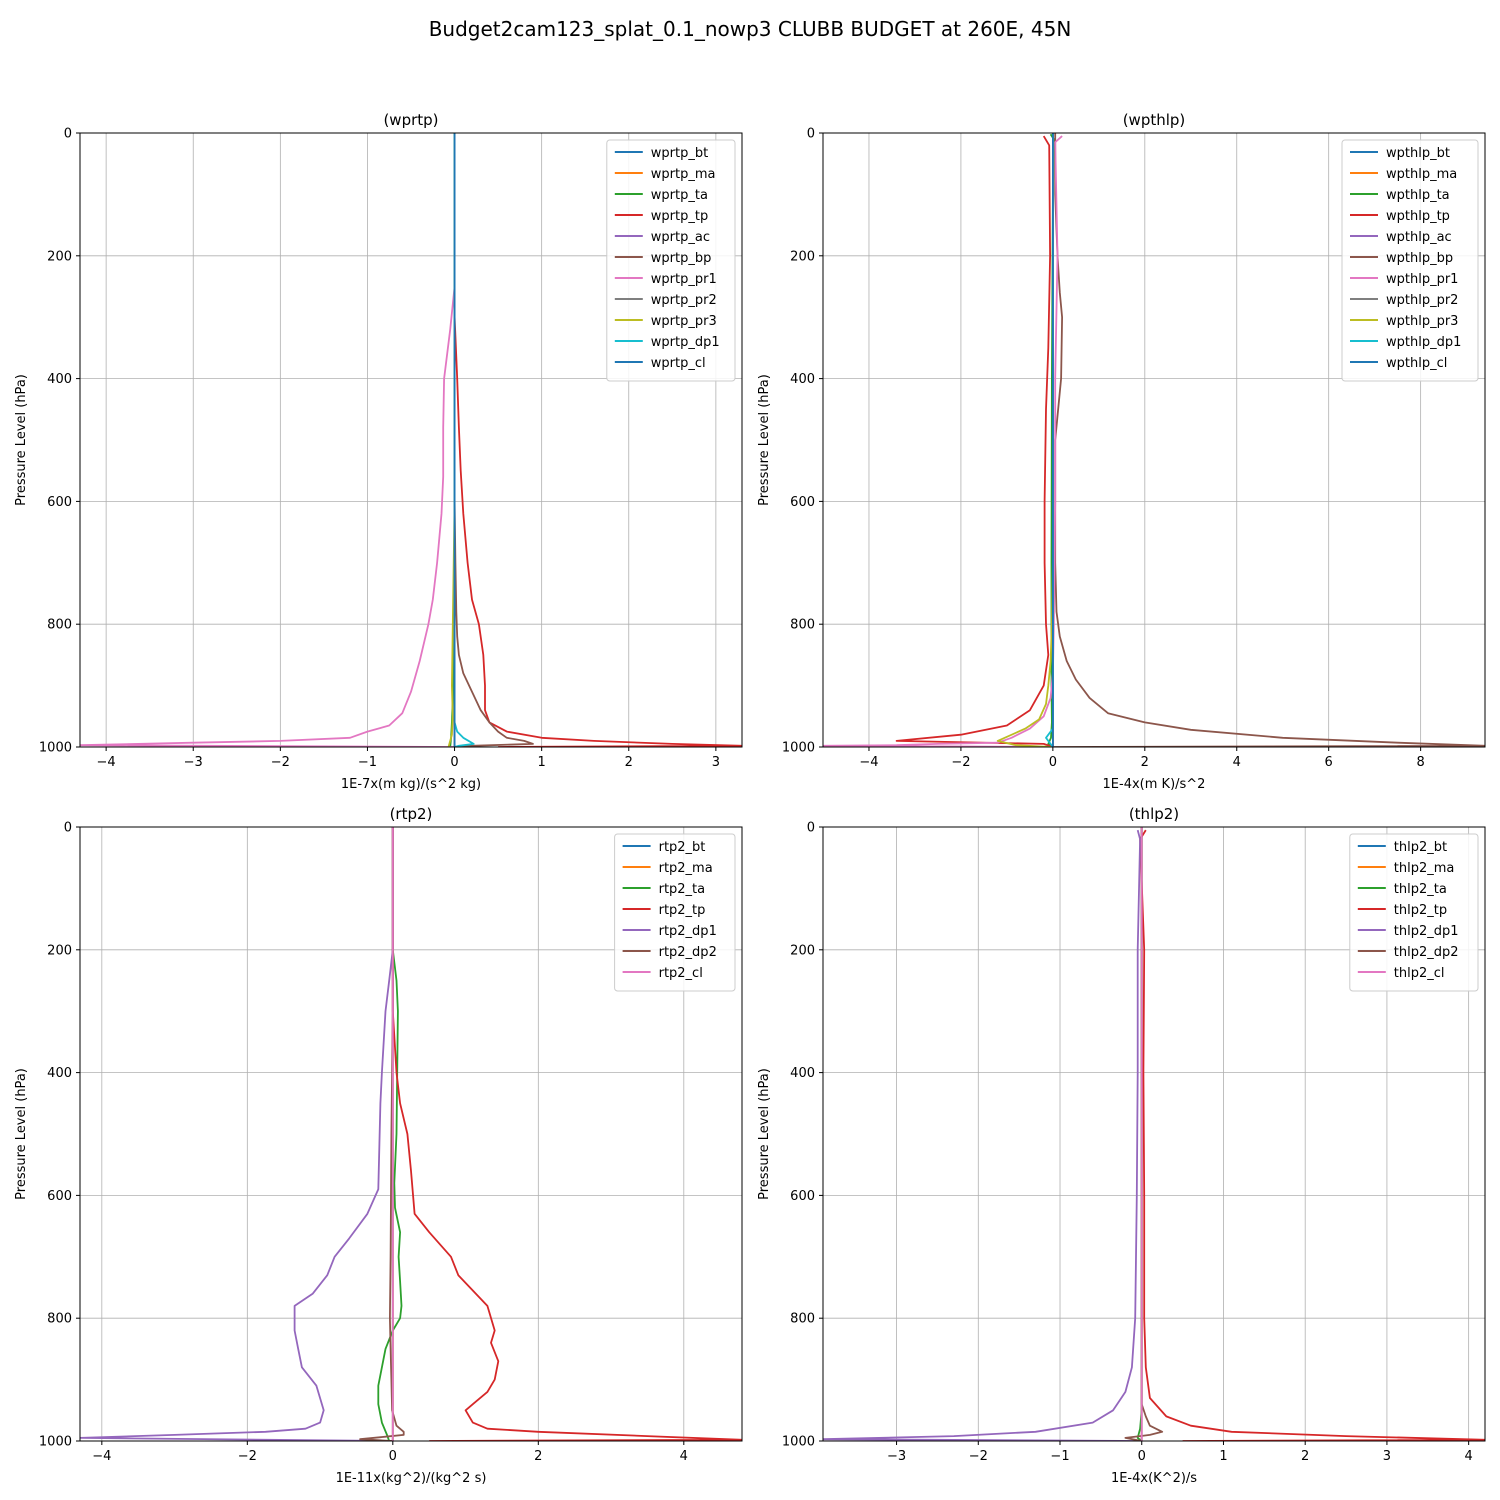 The image size is (1500, 1500). What do you see at coordinates (681, 973) in the screenshot?
I see `legend-entry: rtp2_cl` at bounding box center [681, 973].